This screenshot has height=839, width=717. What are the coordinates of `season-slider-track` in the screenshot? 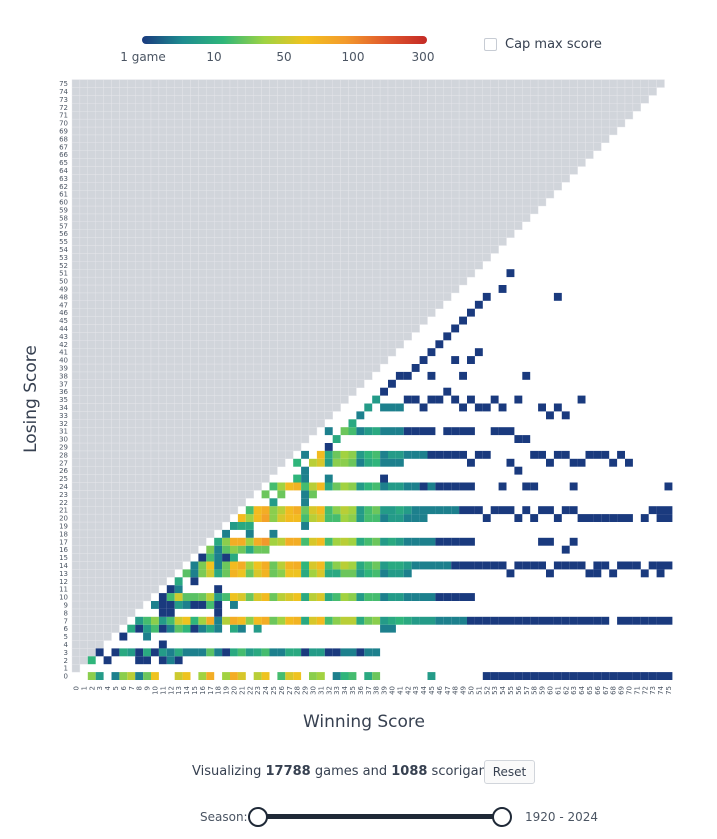 It's located at (380, 816).